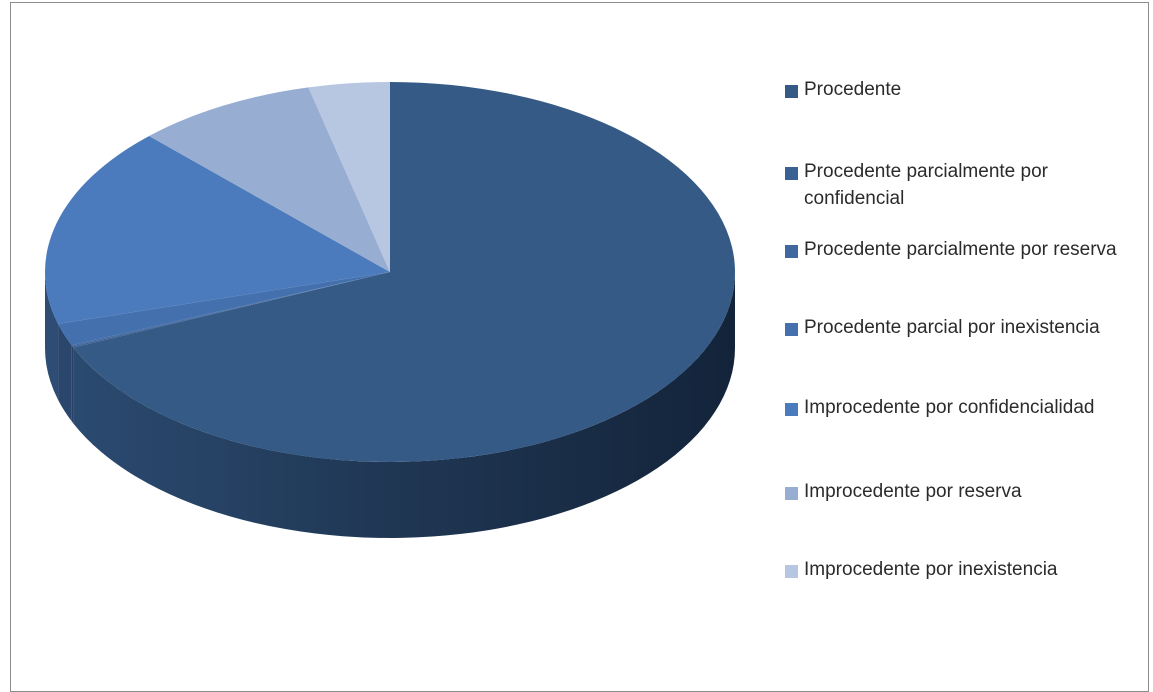 The width and height of the screenshot is (1153, 692). I want to click on legend-label: Procedente parcialmente por confidencial, so click(926, 185).